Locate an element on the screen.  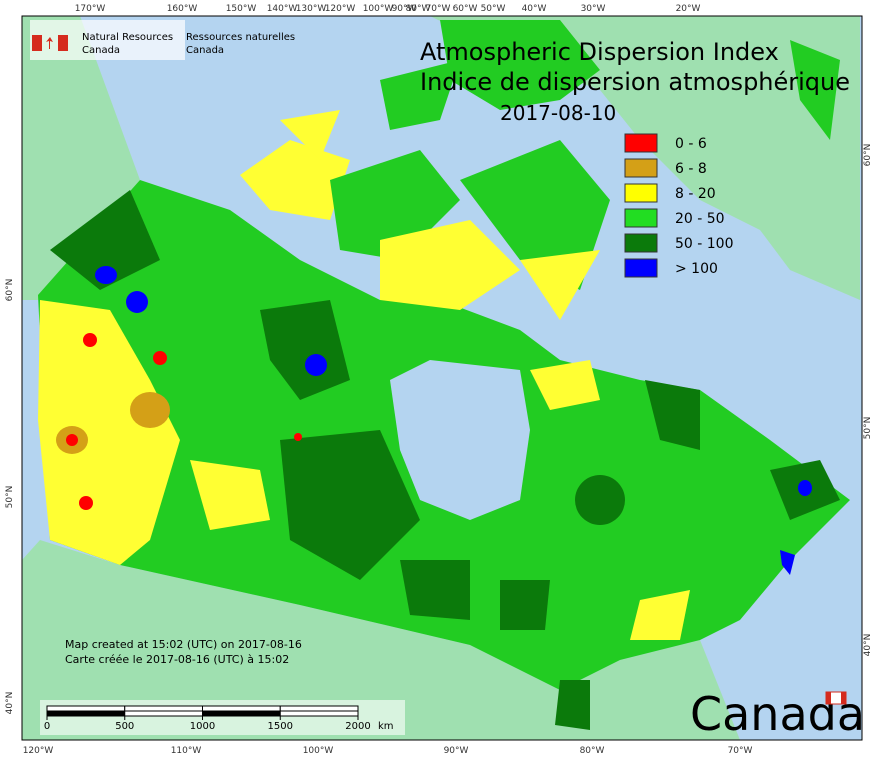
flag-leaf is located at coordinates (49, 43).